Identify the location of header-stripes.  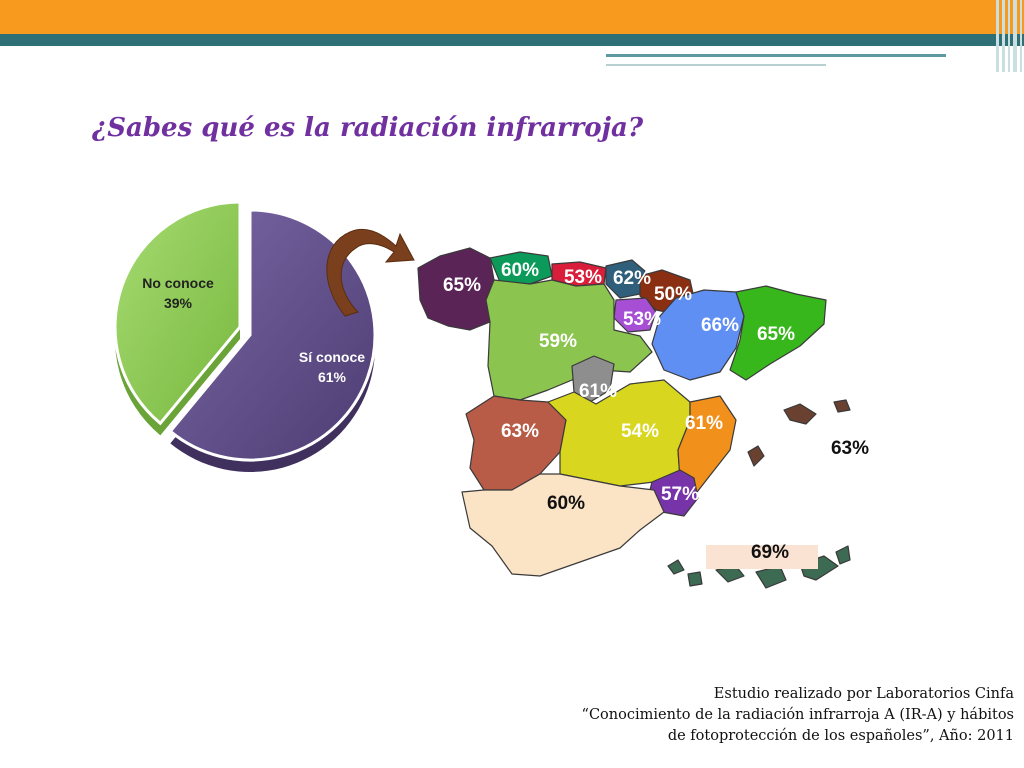
(1010, 36).